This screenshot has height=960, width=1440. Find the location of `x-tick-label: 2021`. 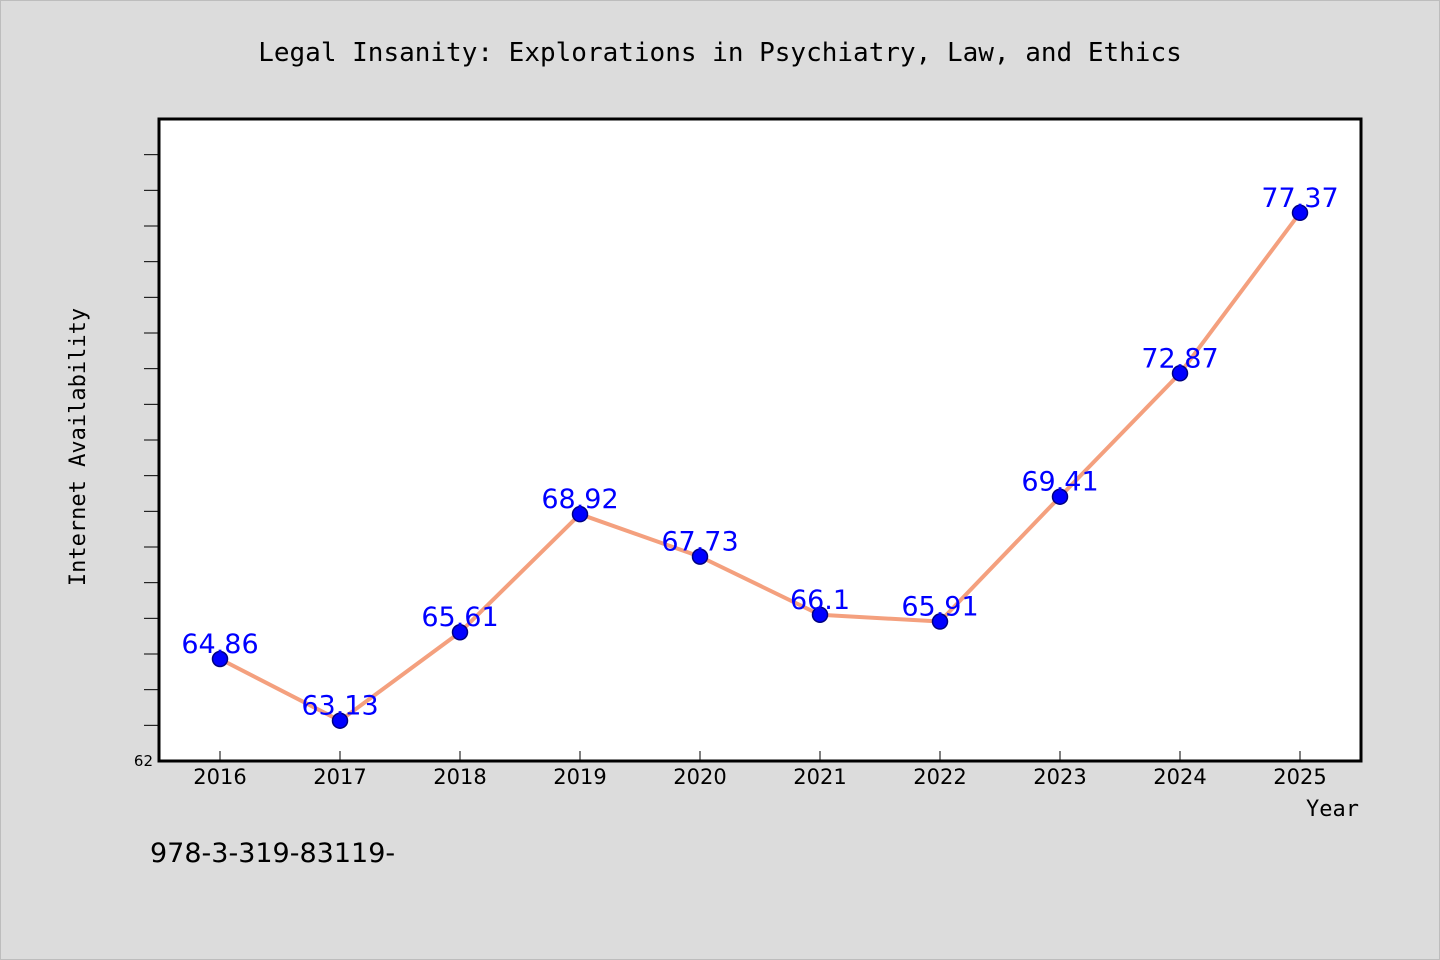

x-tick-label: 2021 is located at coordinates (819, 777).